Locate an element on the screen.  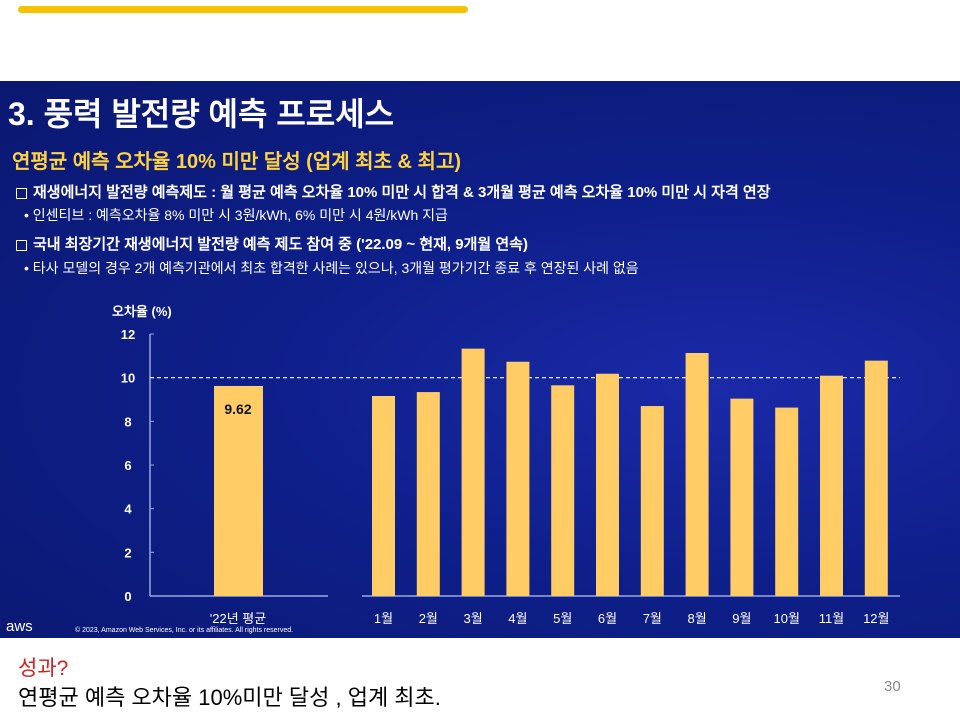
answer-text: 연평균 예측 오차율 10%미만 달성 , 업계 최초. is located at coordinates (229, 697).